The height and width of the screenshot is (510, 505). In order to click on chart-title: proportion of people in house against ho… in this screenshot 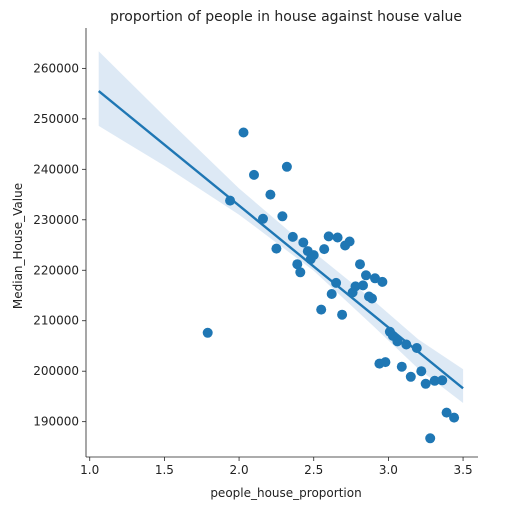, I will do `click(286, 17)`.